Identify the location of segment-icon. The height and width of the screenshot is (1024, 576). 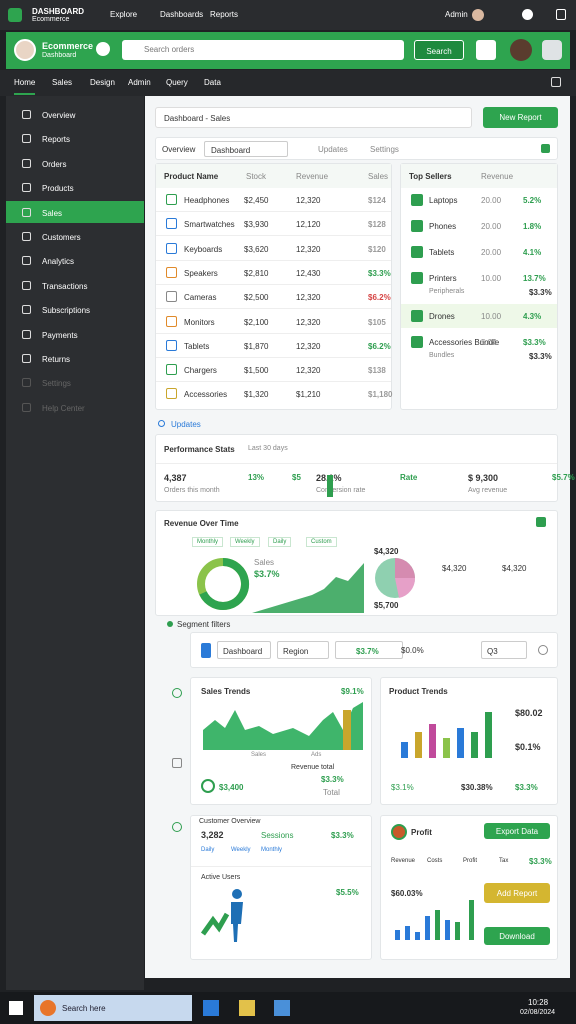
(206, 650).